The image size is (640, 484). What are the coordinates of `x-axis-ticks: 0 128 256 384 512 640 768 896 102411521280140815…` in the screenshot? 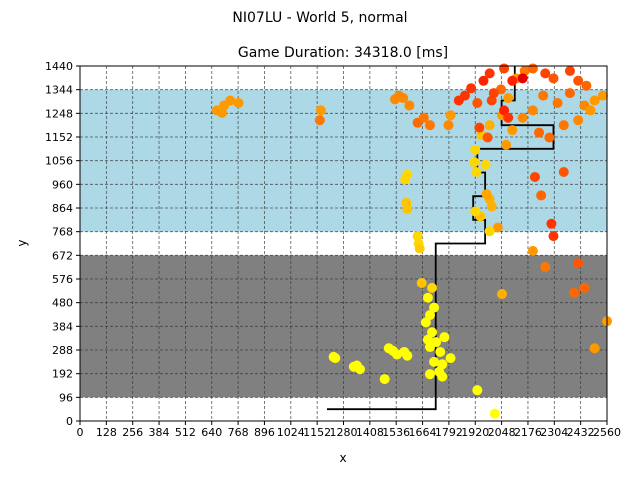 It's located at (349, 430).